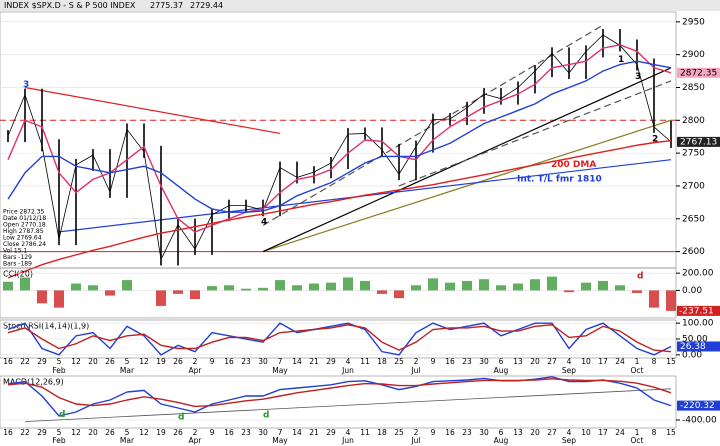  Describe the element at coordinates (280, 361) in the screenshot. I see `x-tick-label: 7` at that location.